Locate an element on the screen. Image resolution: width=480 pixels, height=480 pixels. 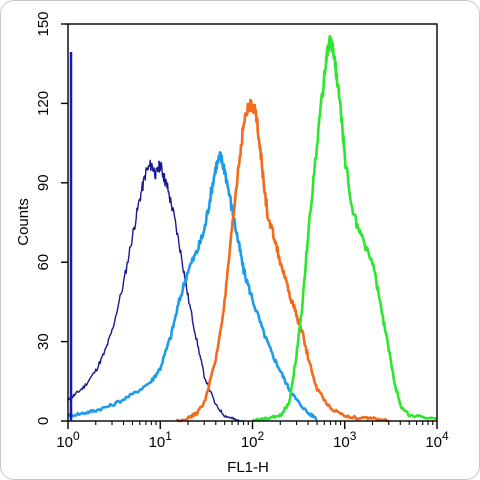
x-tick-exponent: 1 is located at coordinates (168, 436).